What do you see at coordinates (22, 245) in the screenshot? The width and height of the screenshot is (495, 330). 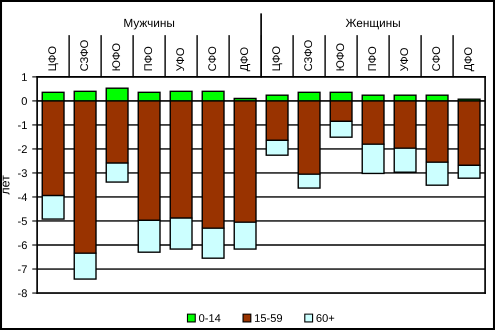 I see `y-tick-label: -6` at bounding box center [22, 245].